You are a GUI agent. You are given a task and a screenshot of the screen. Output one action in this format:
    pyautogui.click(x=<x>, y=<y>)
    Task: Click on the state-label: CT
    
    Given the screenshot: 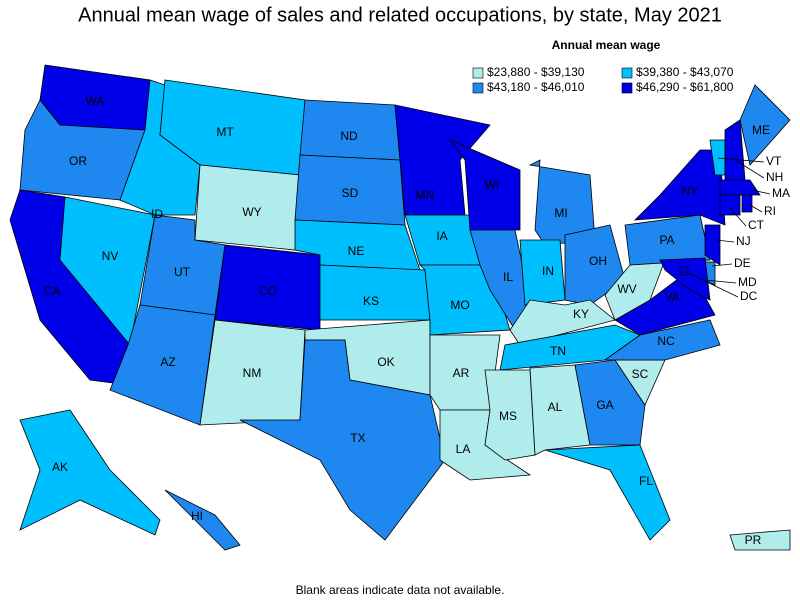 What is the action you would take?
    pyautogui.click(x=756, y=225)
    